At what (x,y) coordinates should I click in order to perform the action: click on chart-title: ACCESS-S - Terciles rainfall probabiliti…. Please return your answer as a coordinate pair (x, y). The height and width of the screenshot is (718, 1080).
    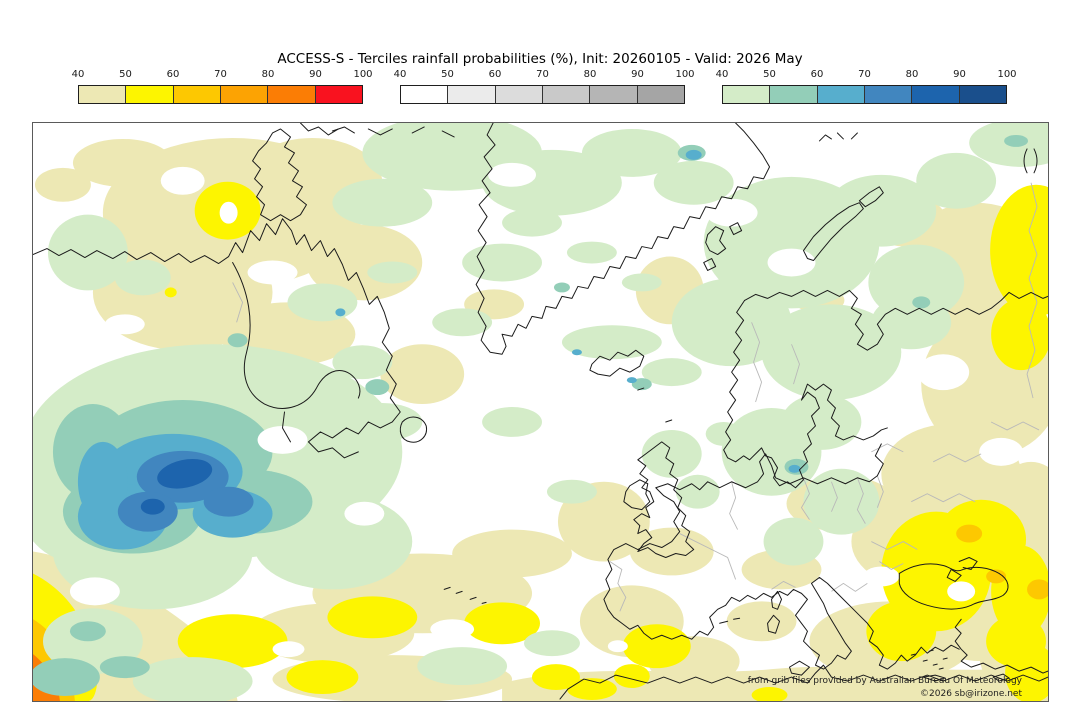
    Looking at the image, I should click on (540, 59).